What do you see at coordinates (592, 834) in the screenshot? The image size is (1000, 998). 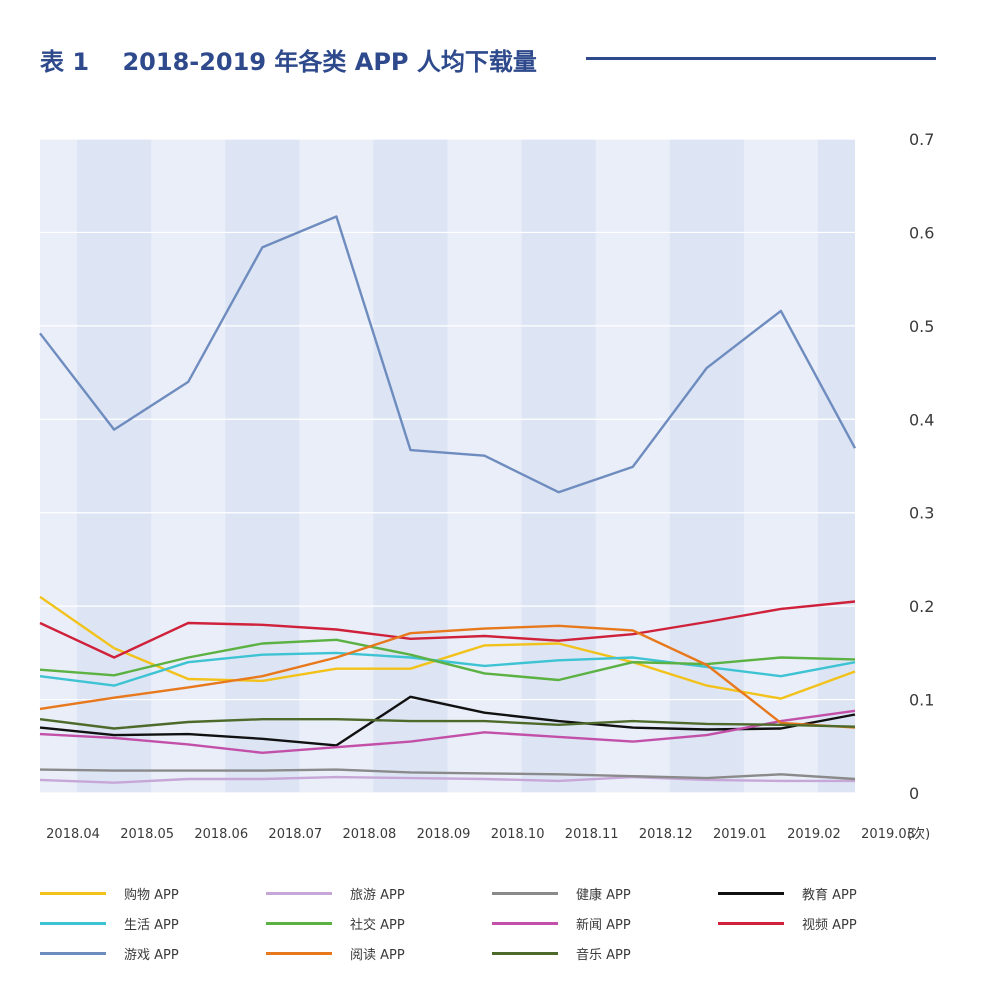 I see `x-tick-label: 2018.11` at bounding box center [592, 834].